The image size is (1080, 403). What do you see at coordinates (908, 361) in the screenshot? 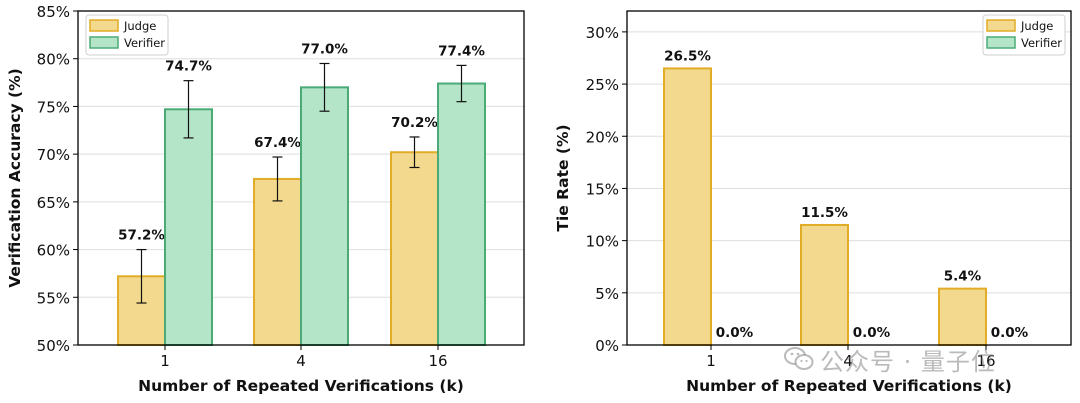
I see `watermark-text: 公众号 · 量子位` at bounding box center [908, 361].